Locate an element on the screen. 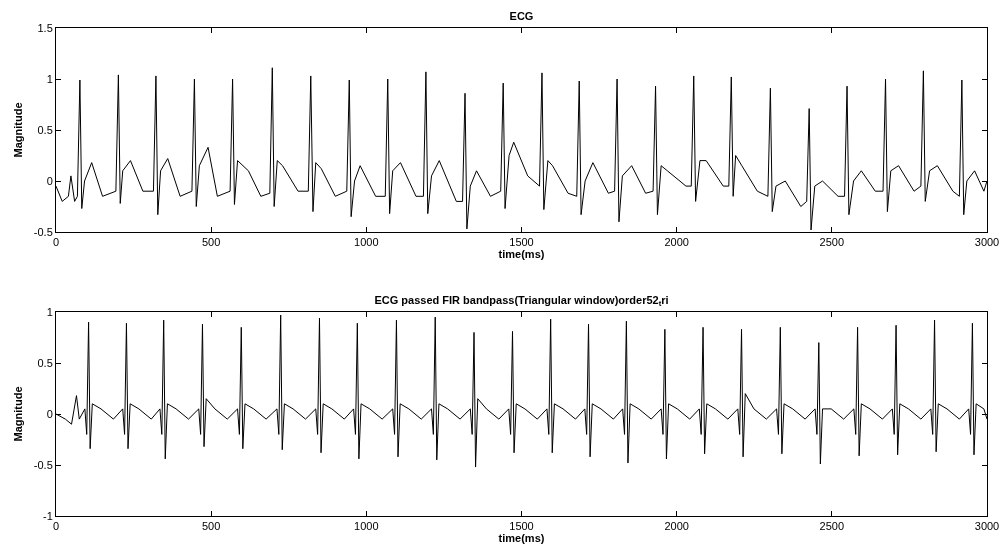  y-tick-label: 1.5 is located at coordinates (45, 27).